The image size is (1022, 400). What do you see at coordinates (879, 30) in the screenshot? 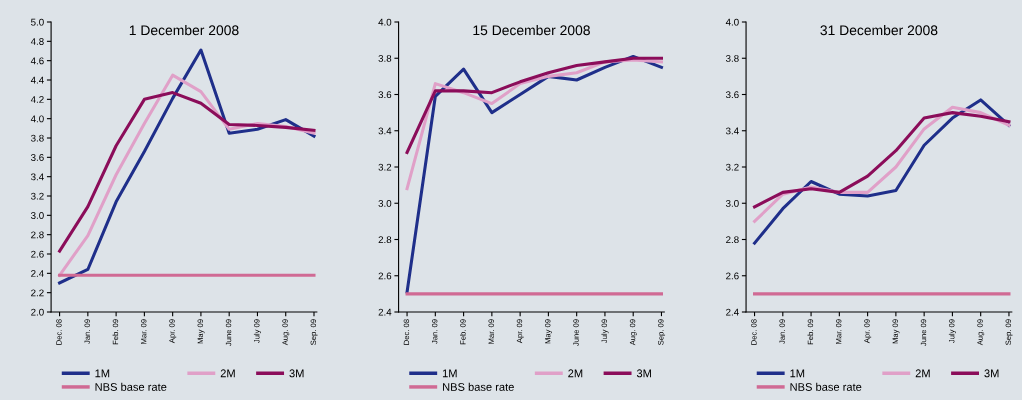
I see `chart-title: 31 December 2008` at bounding box center [879, 30].